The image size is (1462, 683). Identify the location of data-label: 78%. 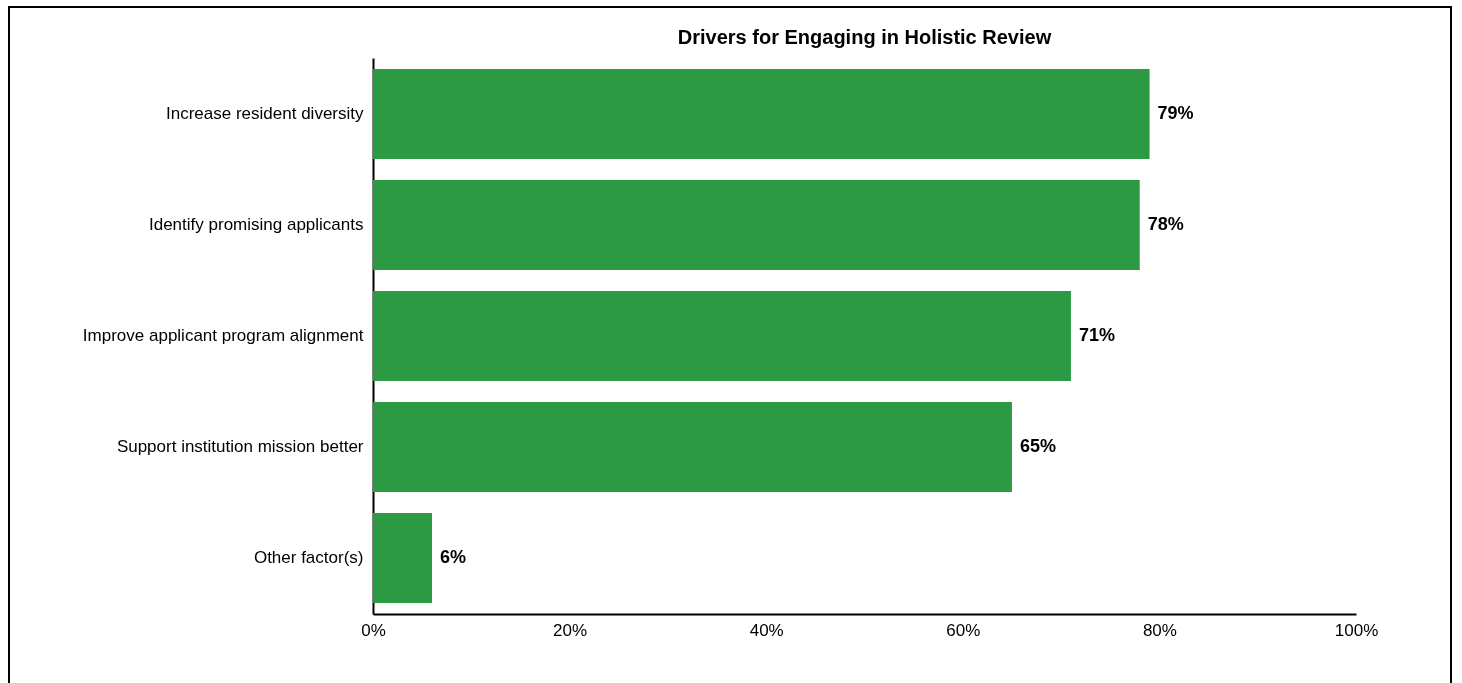
(1165, 224).